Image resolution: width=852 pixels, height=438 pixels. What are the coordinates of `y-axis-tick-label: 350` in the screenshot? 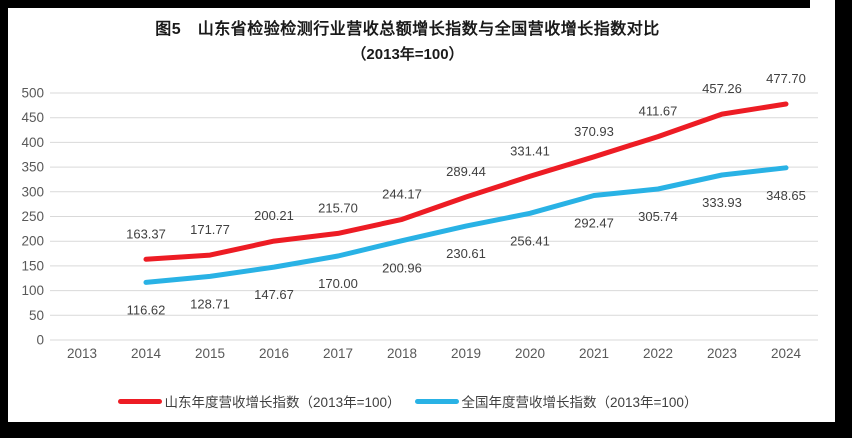 It's located at (32, 167).